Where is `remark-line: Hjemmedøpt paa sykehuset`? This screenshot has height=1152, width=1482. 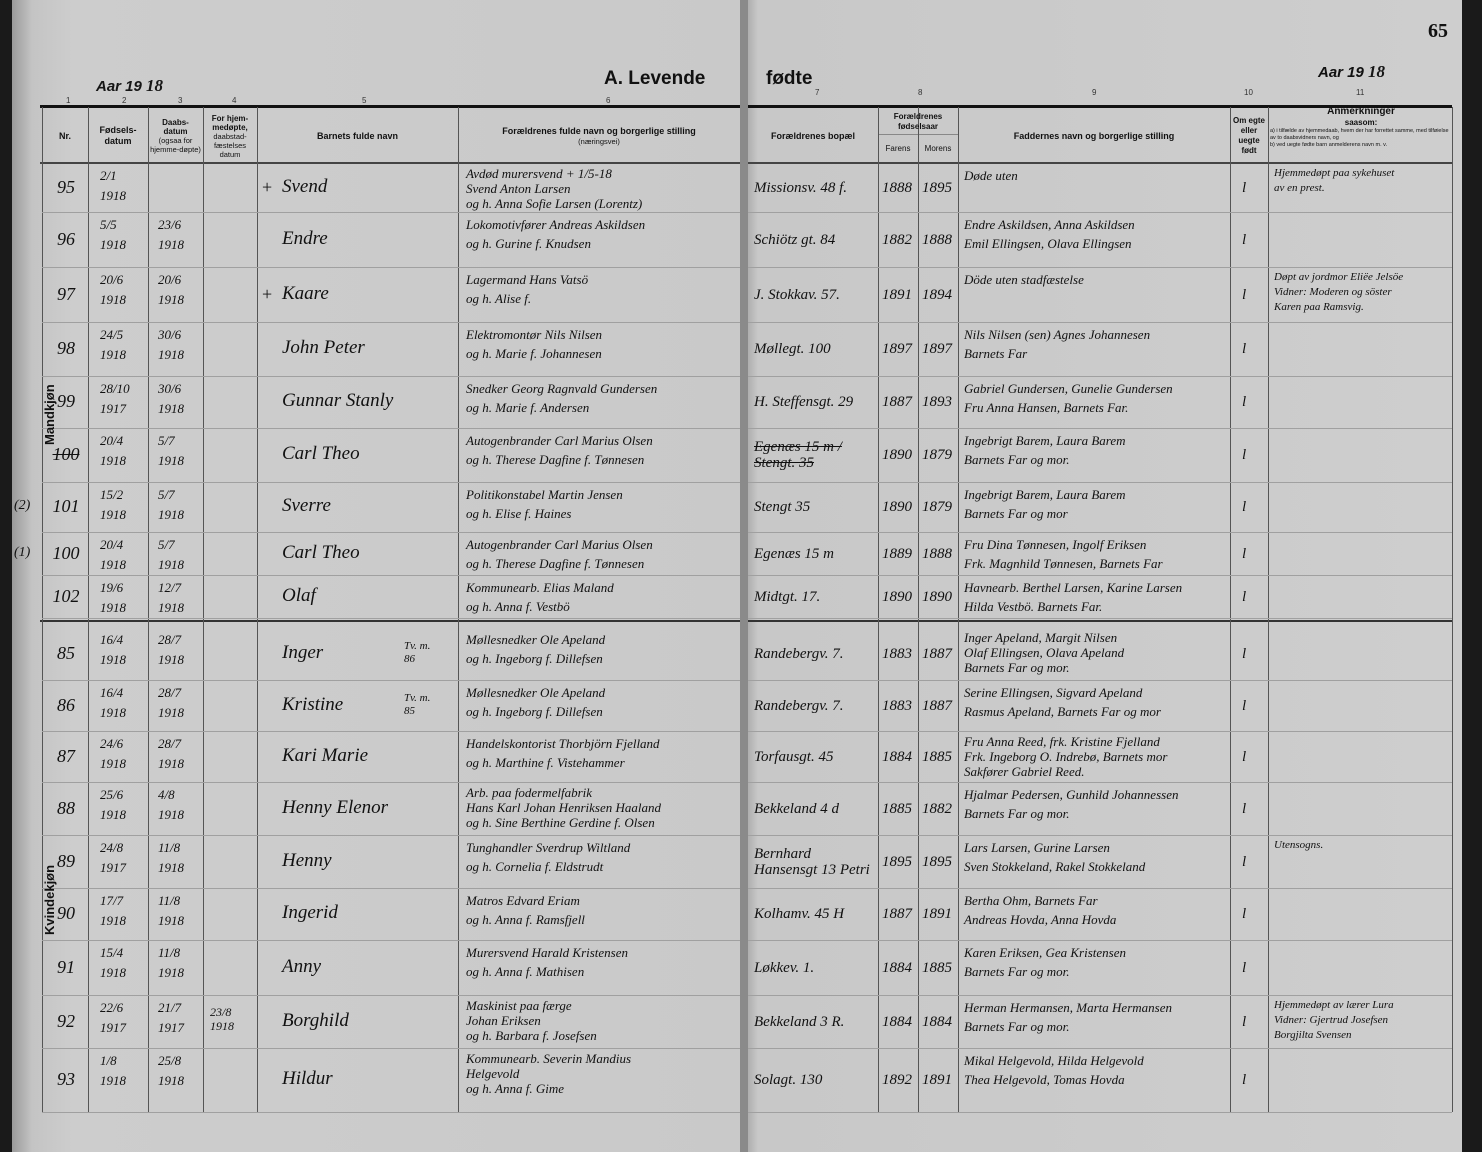
remark-line: Hjemmedøpt paa sykehuset is located at coordinates (1334, 173).